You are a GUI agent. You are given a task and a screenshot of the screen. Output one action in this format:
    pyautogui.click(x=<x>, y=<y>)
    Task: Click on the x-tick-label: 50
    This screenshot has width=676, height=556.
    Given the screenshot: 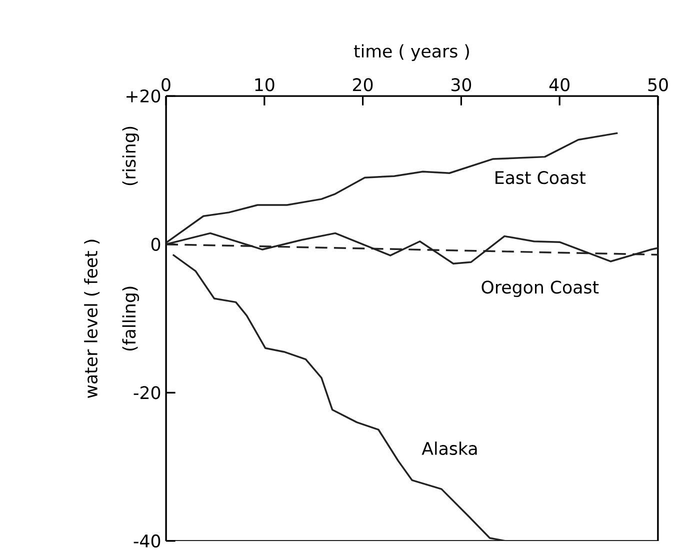 What is the action you would take?
    pyautogui.click(x=658, y=85)
    